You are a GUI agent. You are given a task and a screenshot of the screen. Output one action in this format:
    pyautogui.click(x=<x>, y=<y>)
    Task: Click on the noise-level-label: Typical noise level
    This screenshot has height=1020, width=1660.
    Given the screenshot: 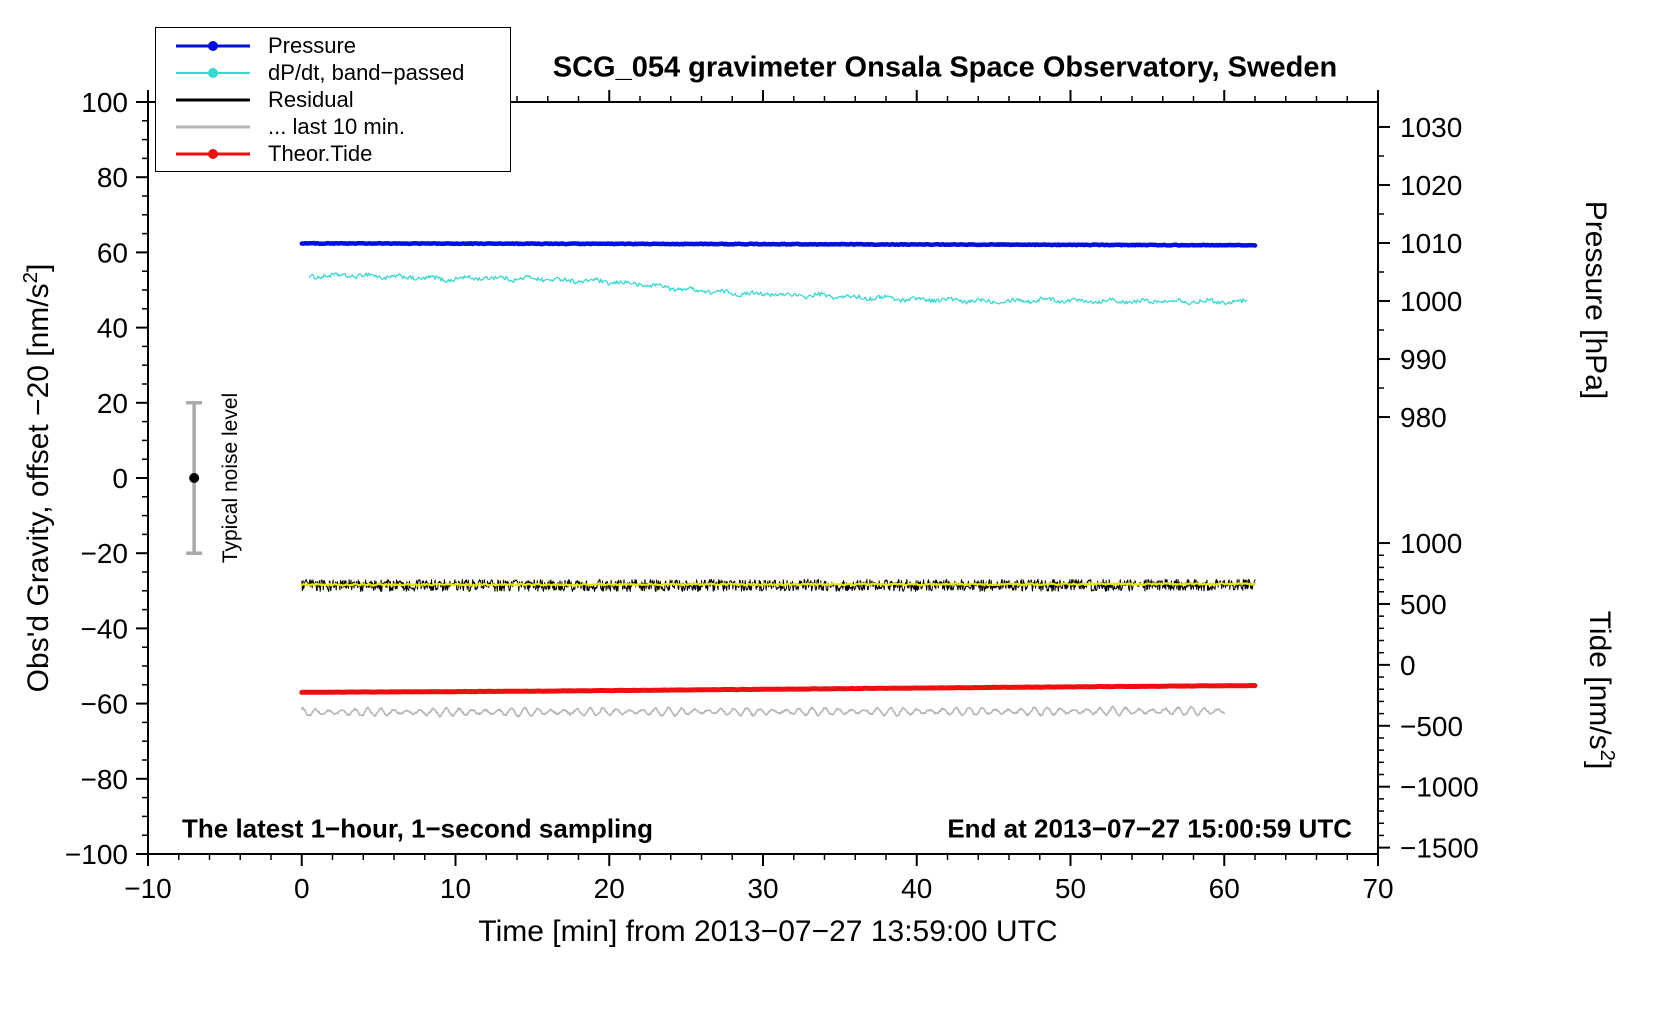 What is the action you would take?
    pyautogui.click(x=230, y=478)
    